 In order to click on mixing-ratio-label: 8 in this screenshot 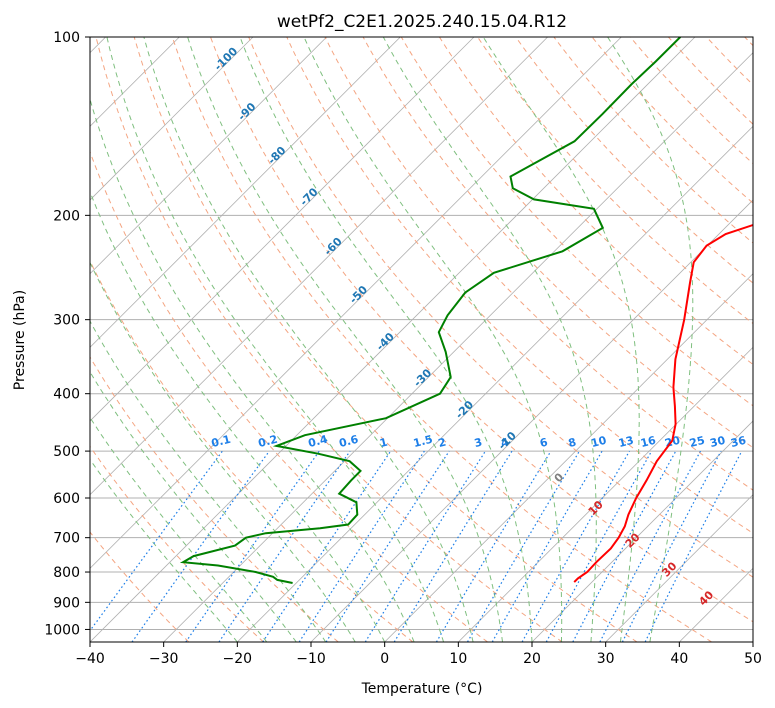, I will do `click(572, 443)`.